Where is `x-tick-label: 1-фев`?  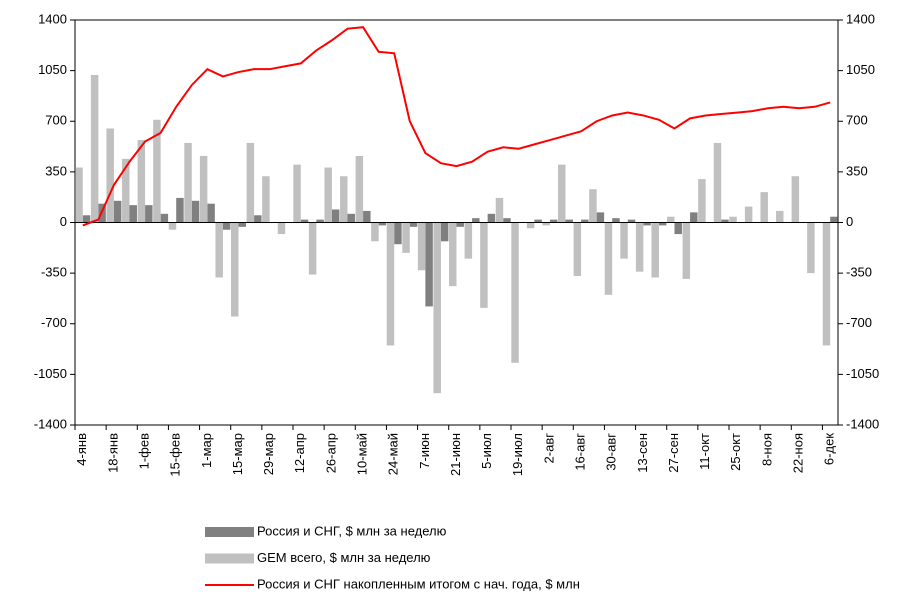
x-tick-label: 1-фев is located at coordinates (144, 451).